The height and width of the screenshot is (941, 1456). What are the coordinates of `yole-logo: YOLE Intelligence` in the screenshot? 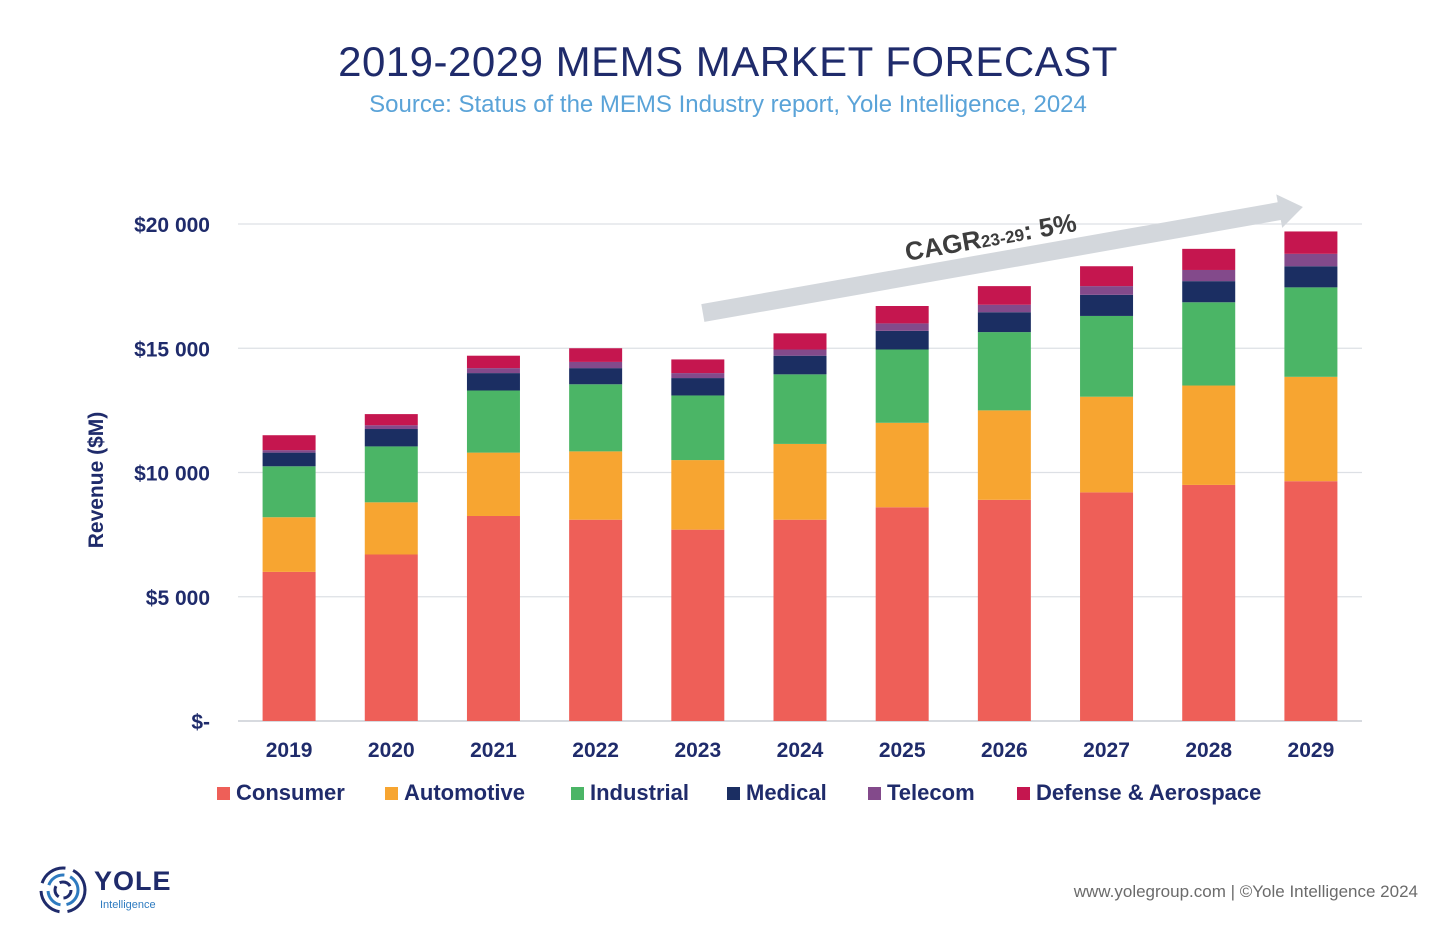 It's located at (118, 889).